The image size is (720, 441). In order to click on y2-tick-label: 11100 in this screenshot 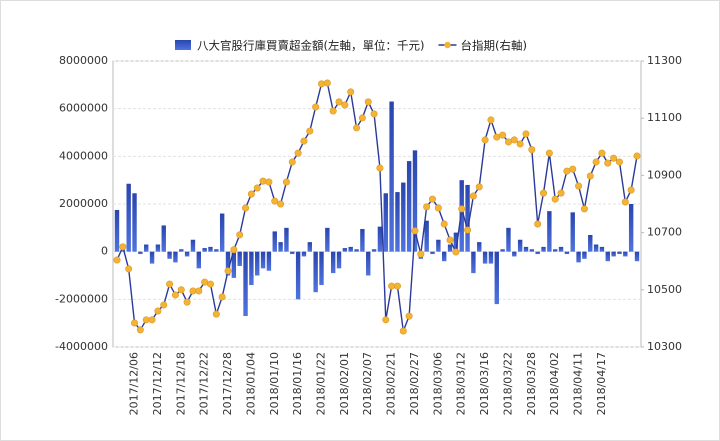, I will do `click(664, 117)`.